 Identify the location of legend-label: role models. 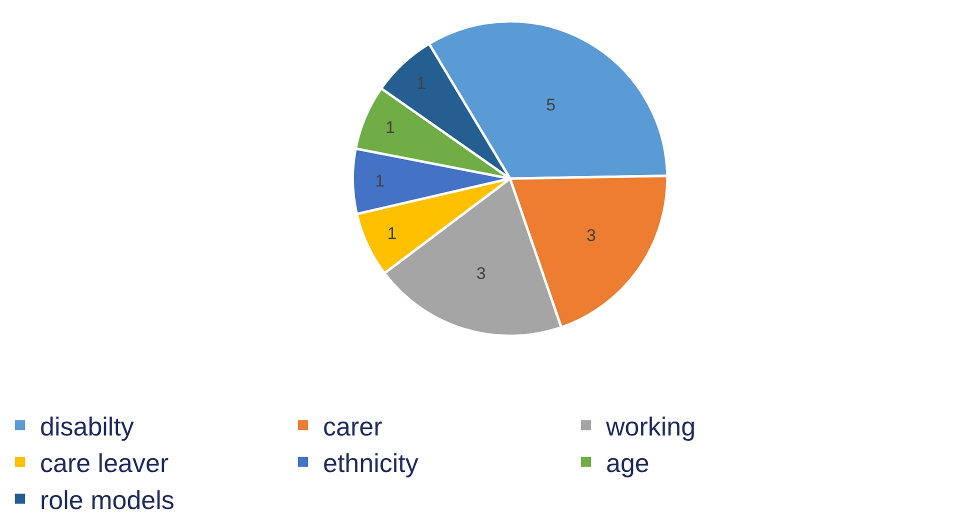
(107, 499).